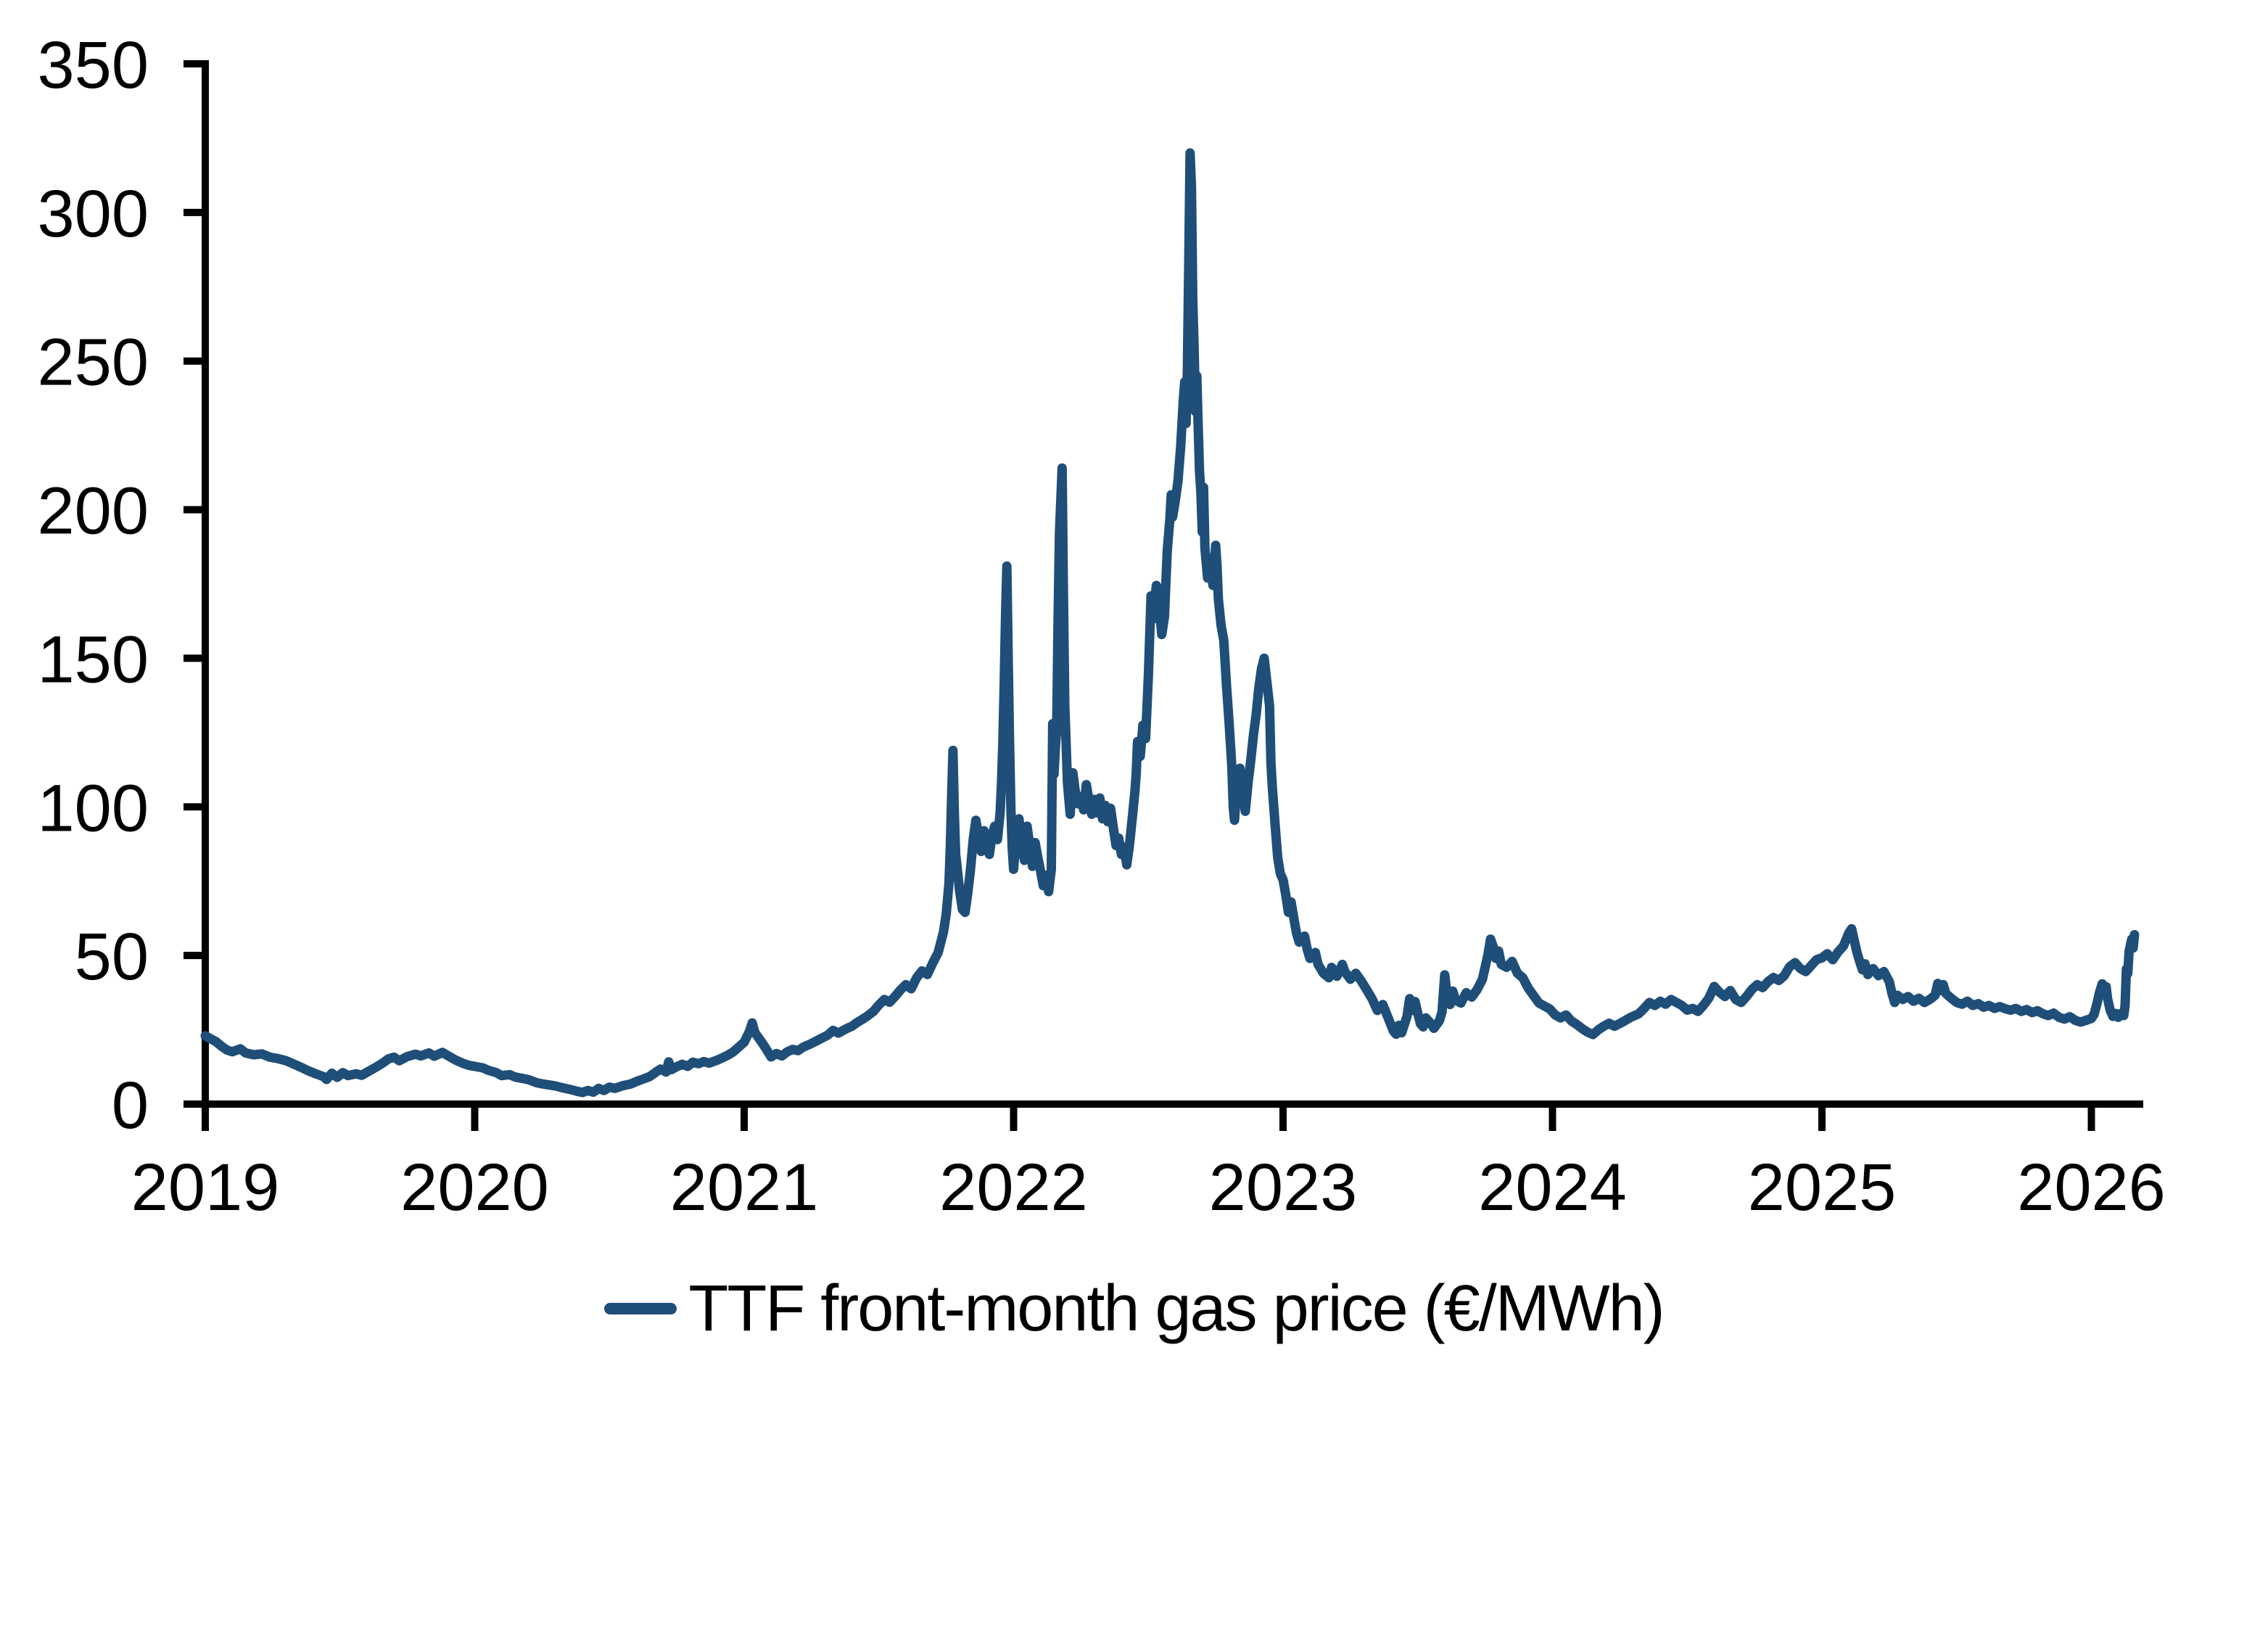  Describe the element at coordinates (1013, 1188) in the screenshot. I see `x-tick-label: 2022` at that location.